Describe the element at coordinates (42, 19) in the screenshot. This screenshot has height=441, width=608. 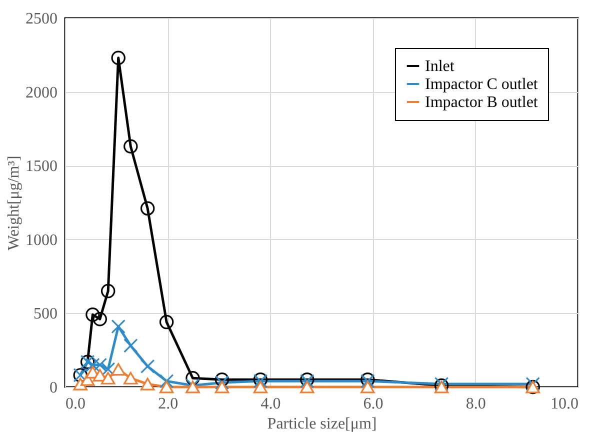
I see `y-tick-label: 2500` at that location.